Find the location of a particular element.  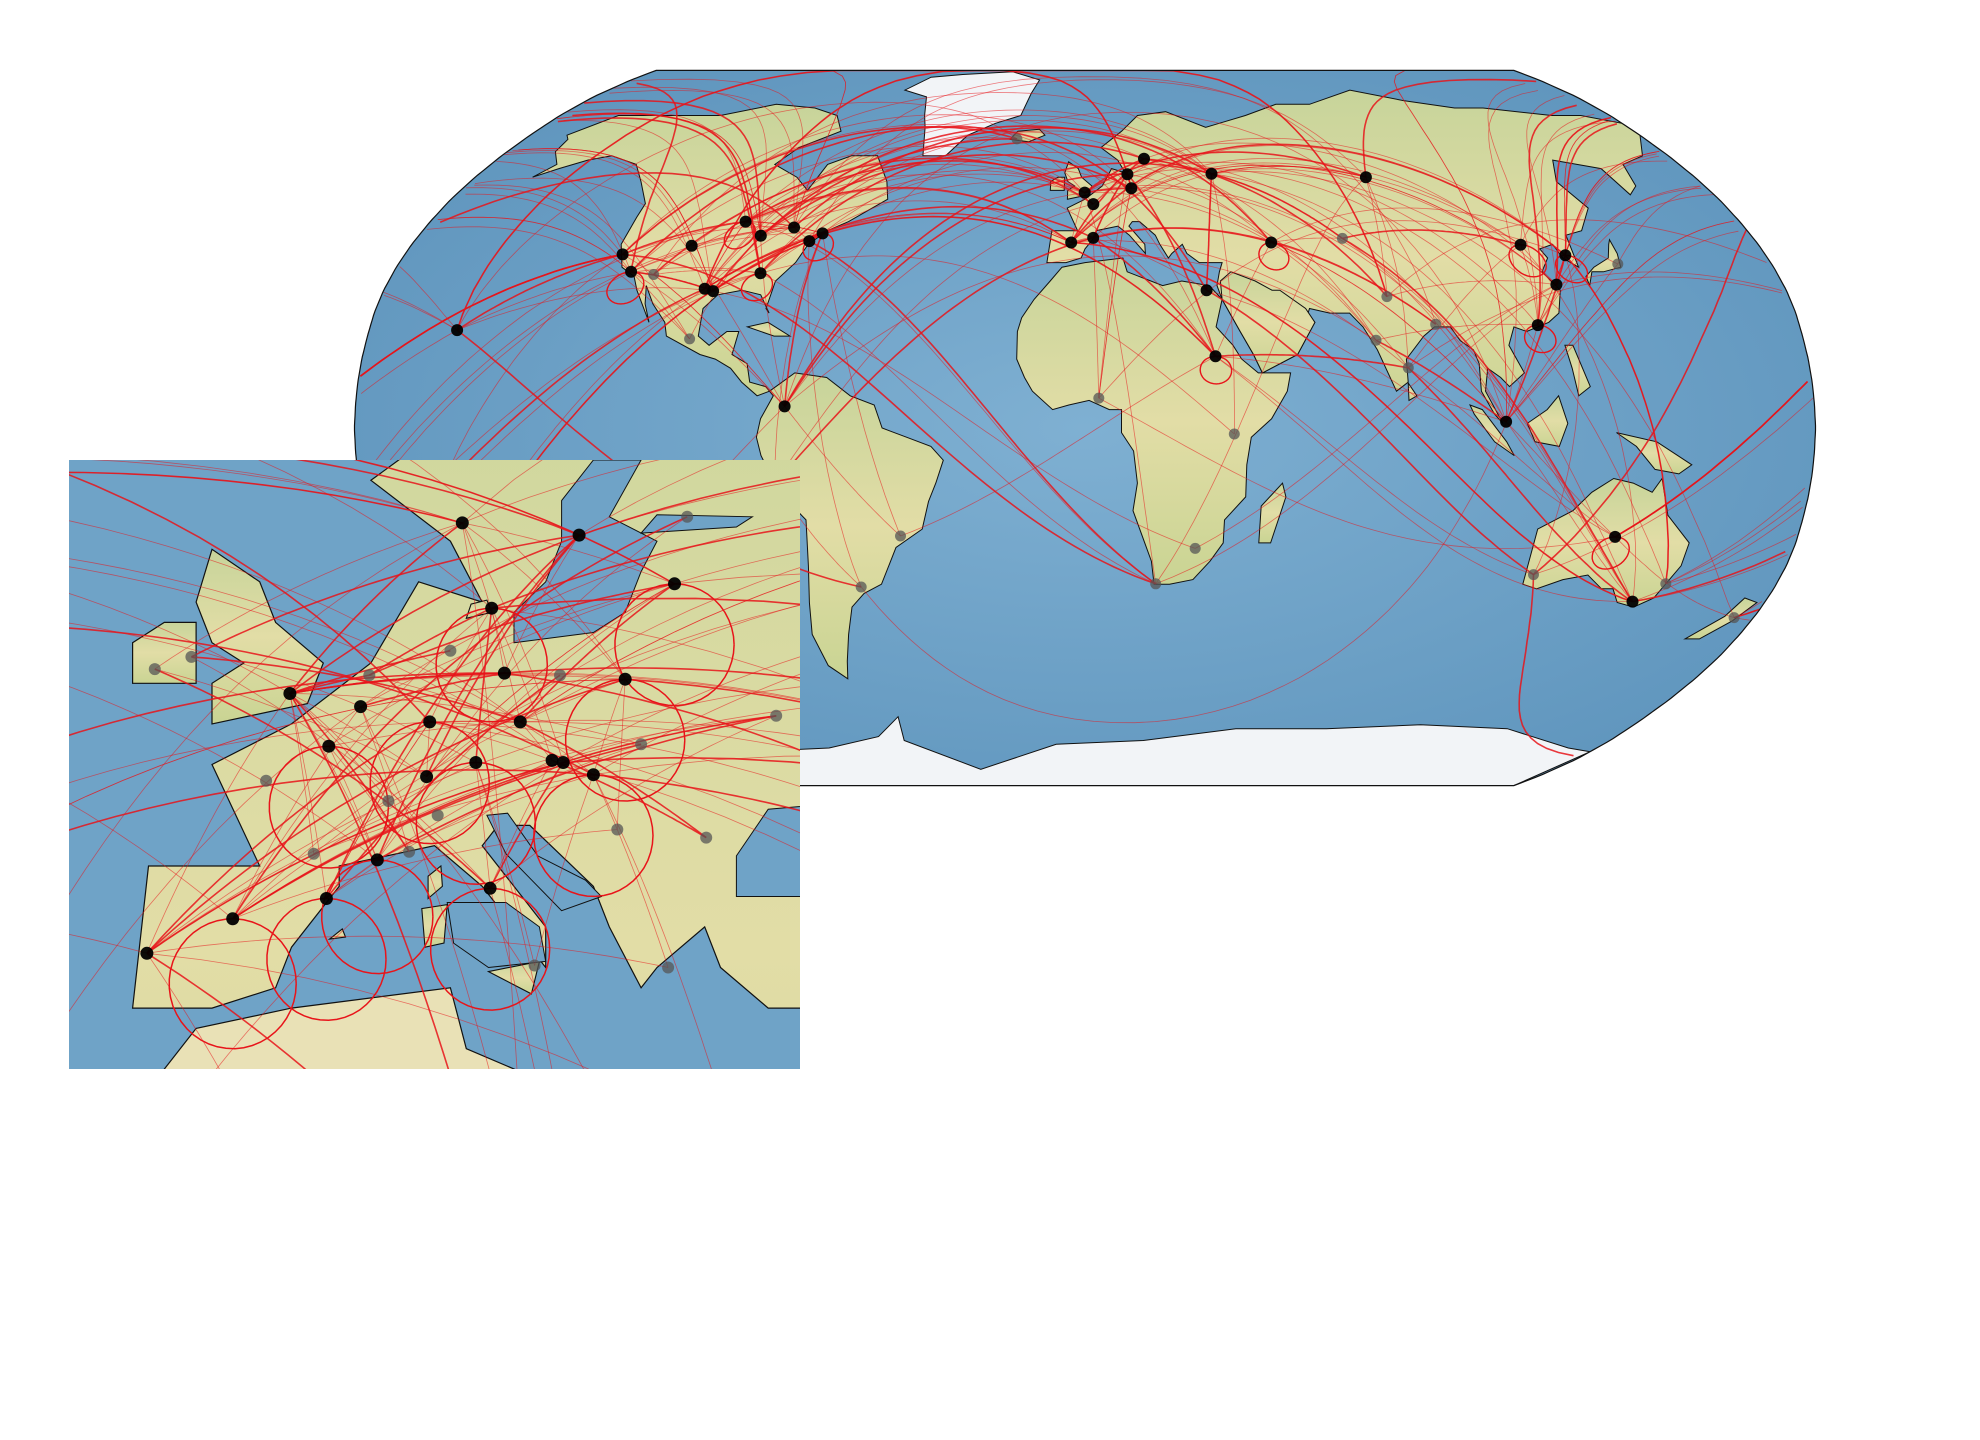

inset-route-loop is located at coordinates (490, 949).